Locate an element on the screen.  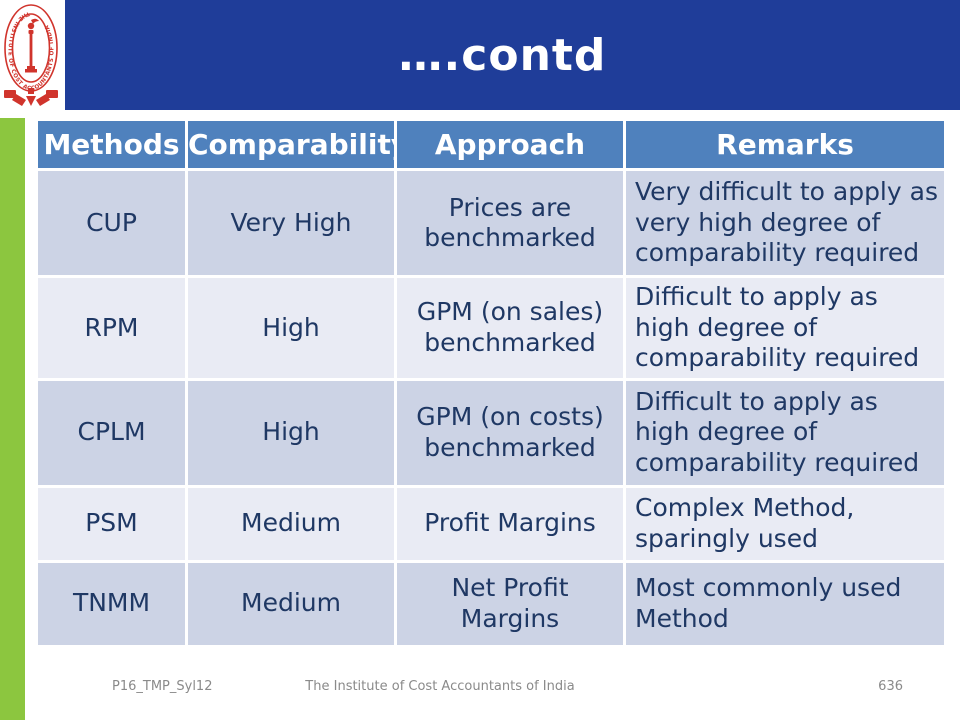
col-header-approach: Approach is located at coordinates (510, 144).